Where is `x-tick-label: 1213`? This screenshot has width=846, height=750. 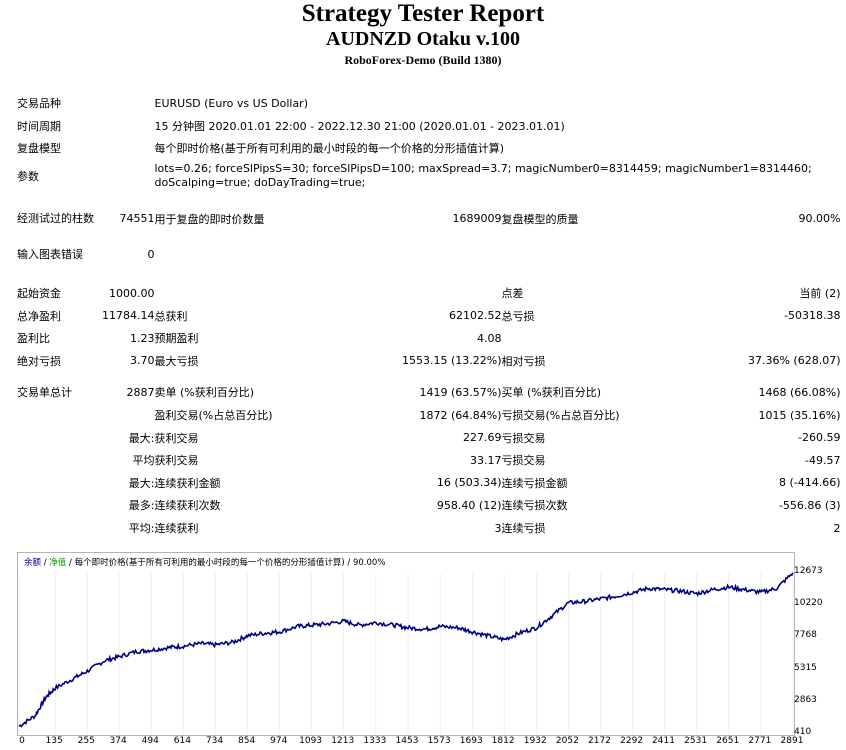 x-tick-label: 1213 is located at coordinates (343, 741).